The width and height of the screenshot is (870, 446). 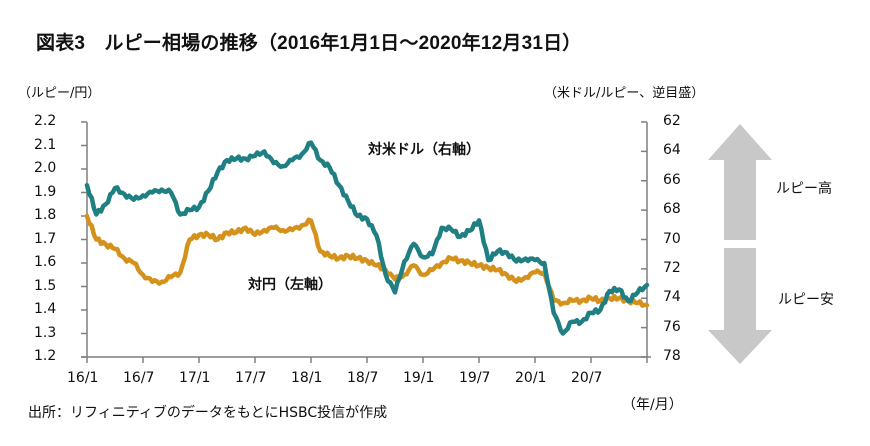 What do you see at coordinates (45, 191) in the screenshot?
I see `left-tick-label: 1.9` at bounding box center [45, 191].